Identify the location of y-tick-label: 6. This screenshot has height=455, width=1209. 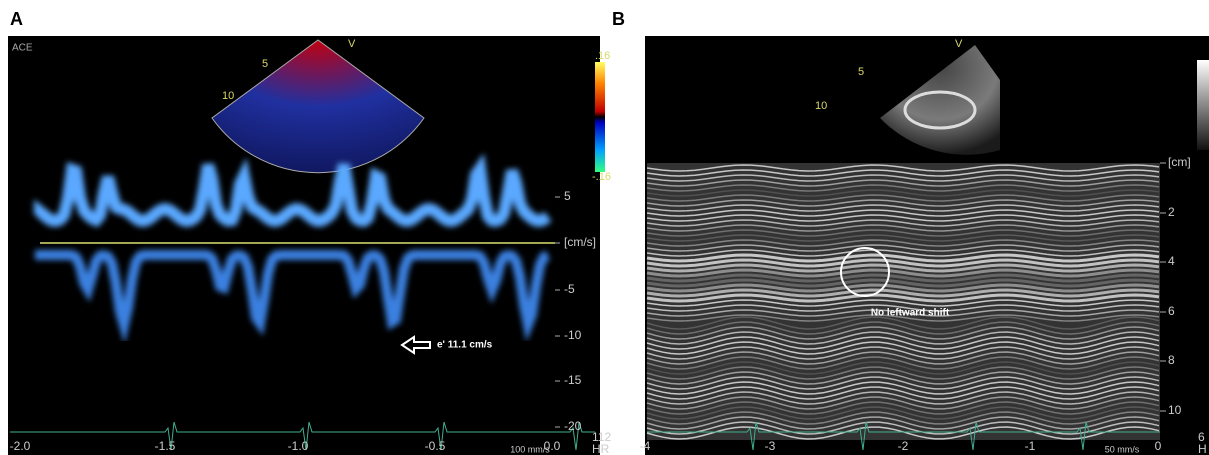
(1171, 311).